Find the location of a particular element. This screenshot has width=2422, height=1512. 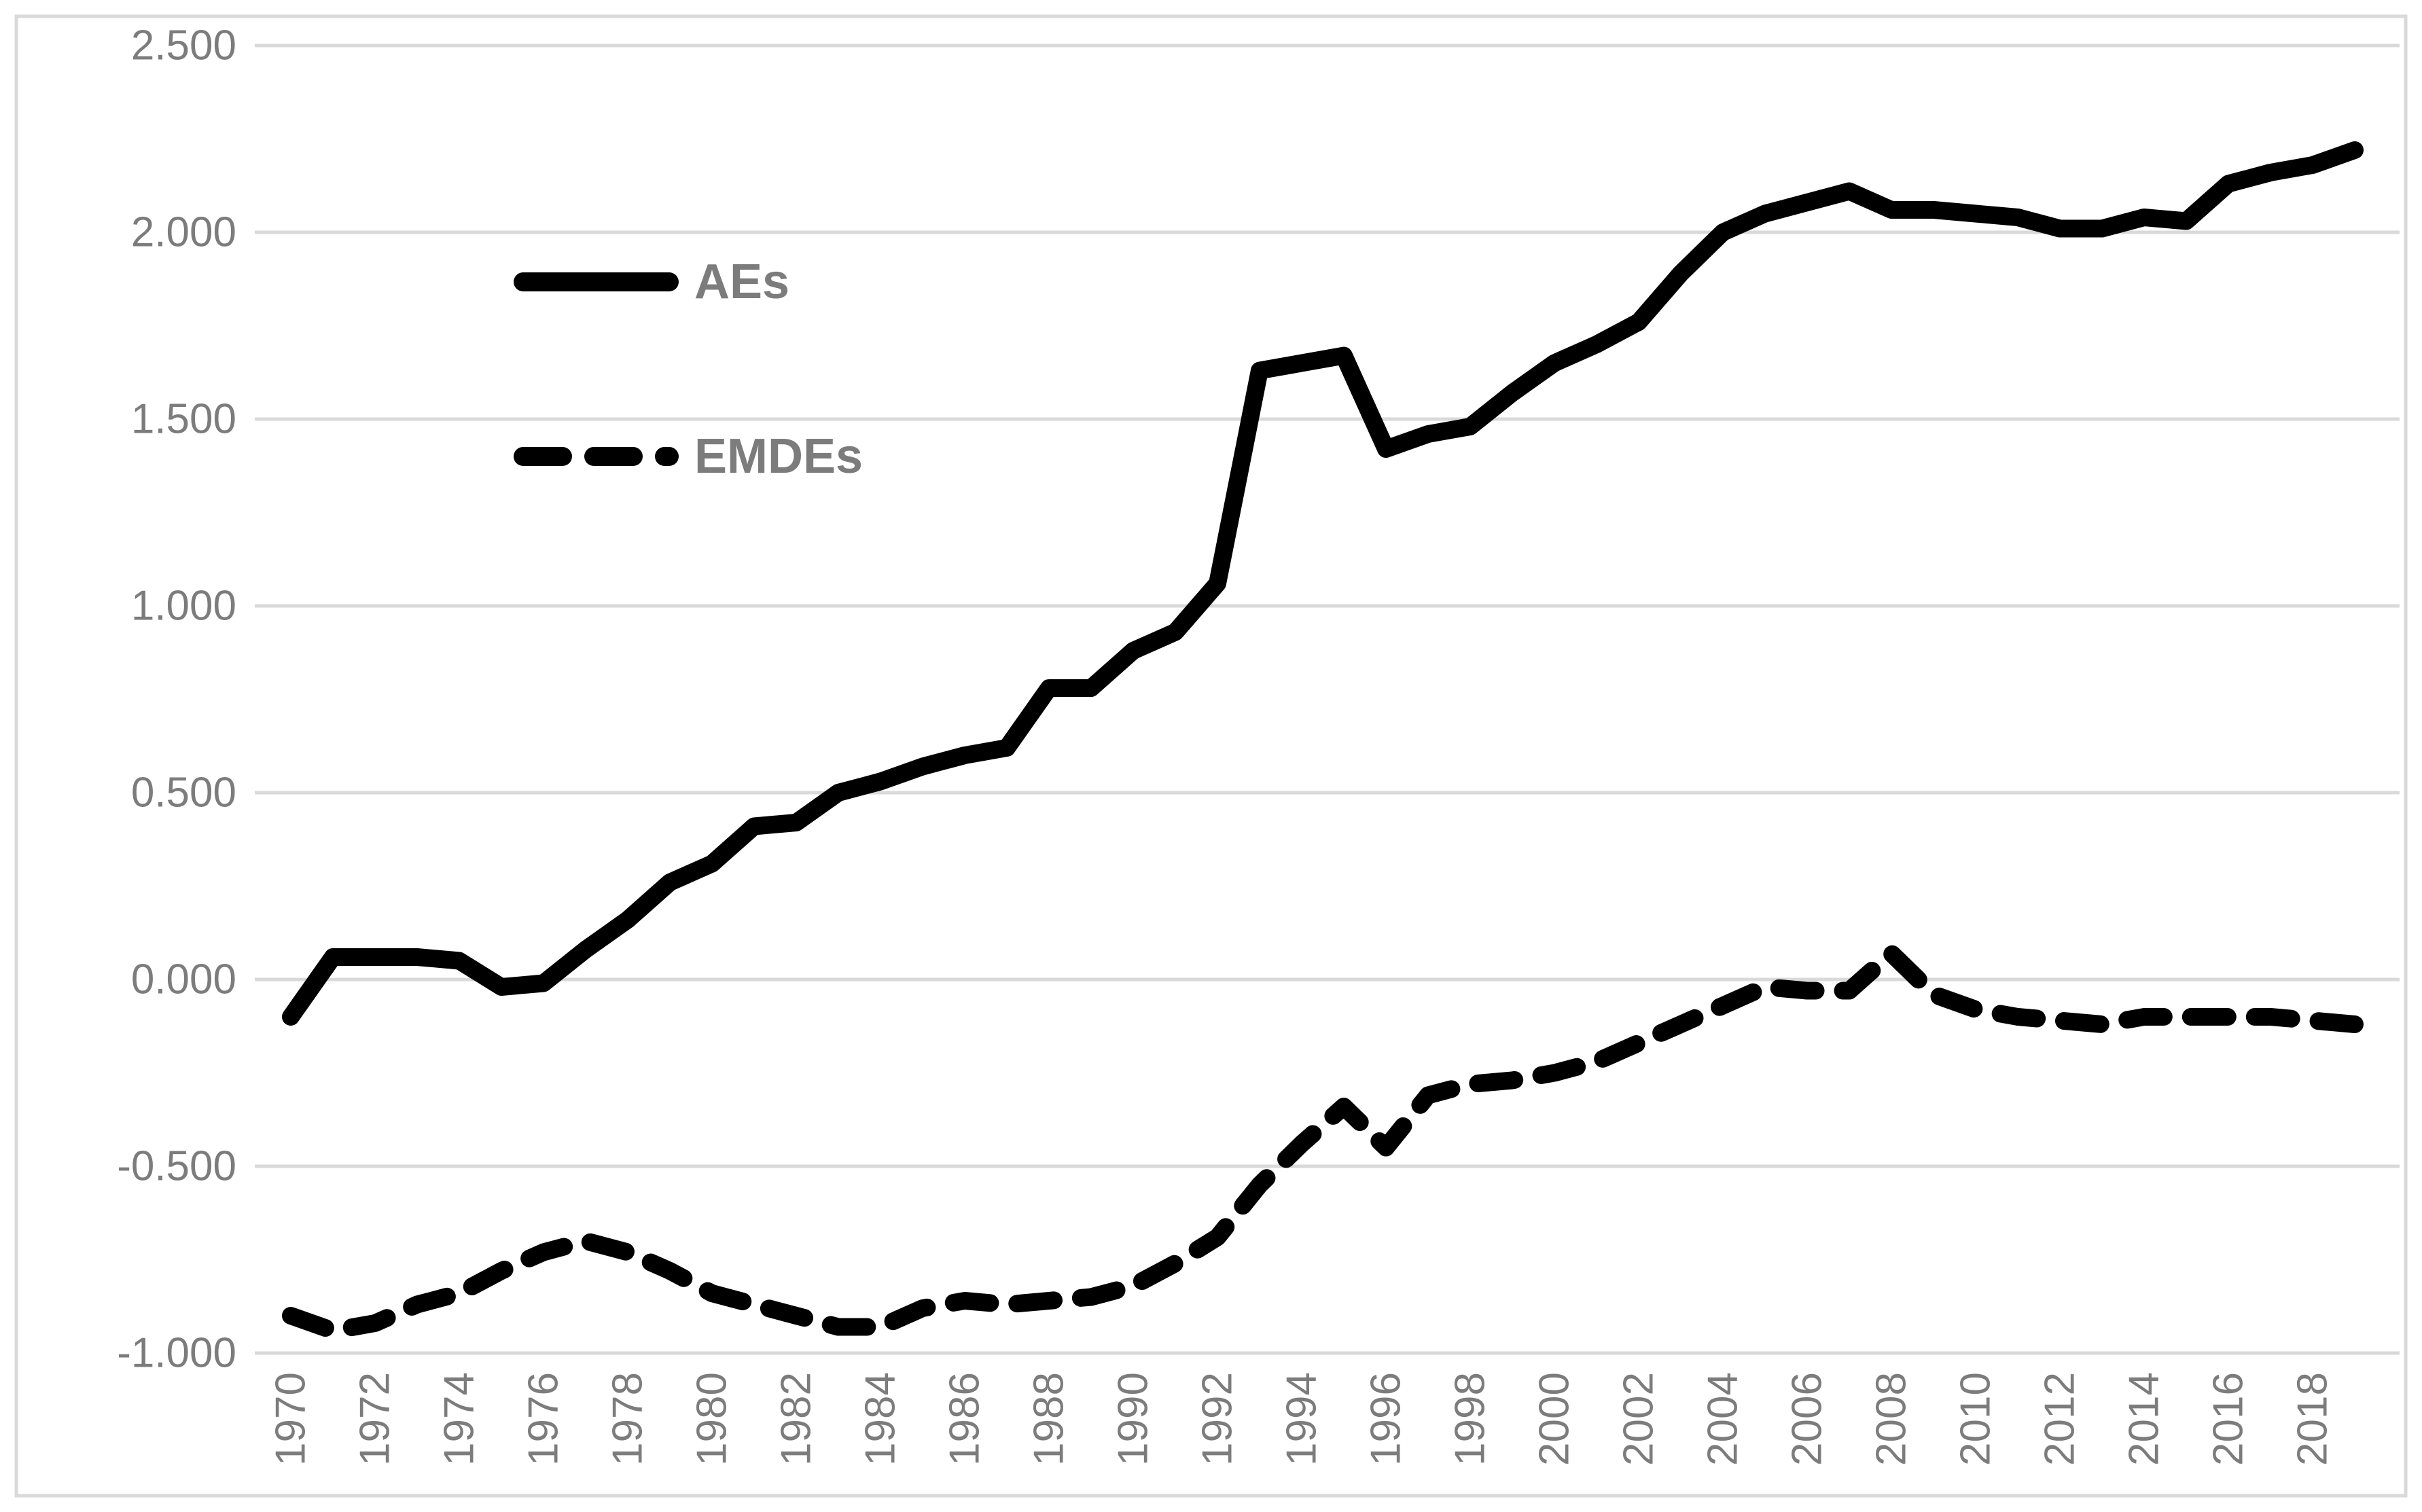

x-tick-label: 1980 is located at coordinates (713, 1419).